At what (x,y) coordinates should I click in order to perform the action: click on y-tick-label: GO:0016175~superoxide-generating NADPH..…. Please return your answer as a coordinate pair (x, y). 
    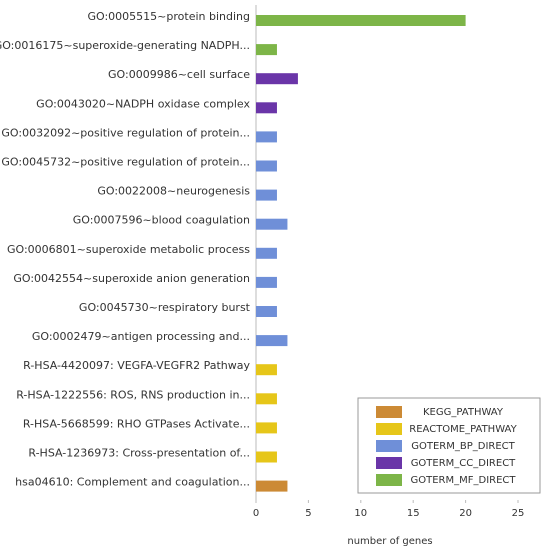
    Looking at the image, I should click on (125, 45).